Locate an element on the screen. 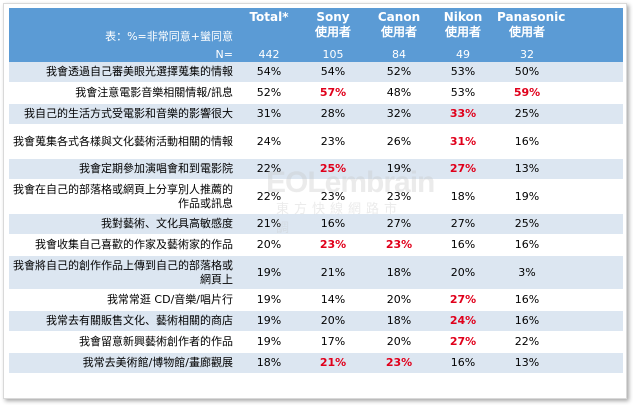 The height and width of the screenshot is (405, 633). table-row: 我會留意新興藝術創作者的作品 19% 17% 20% 27% 22% is located at coordinates (316, 342).